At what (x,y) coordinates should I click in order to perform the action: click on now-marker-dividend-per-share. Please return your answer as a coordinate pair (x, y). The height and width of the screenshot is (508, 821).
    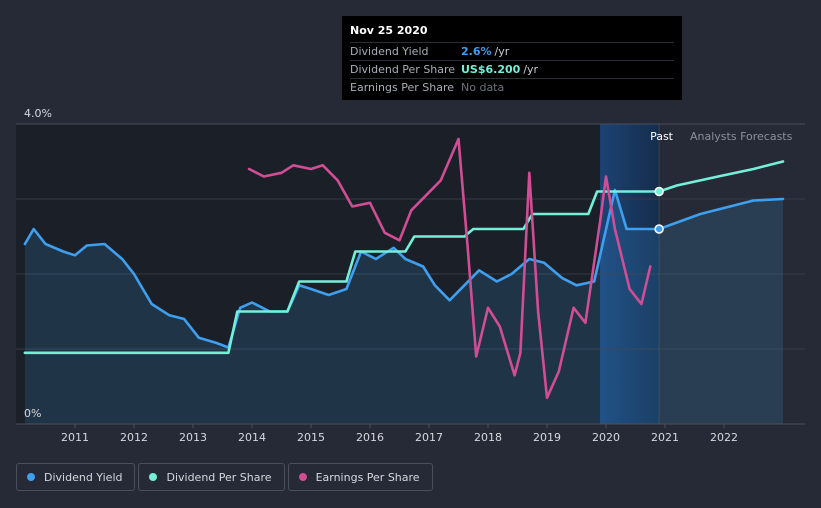
    Looking at the image, I should click on (659, 191).